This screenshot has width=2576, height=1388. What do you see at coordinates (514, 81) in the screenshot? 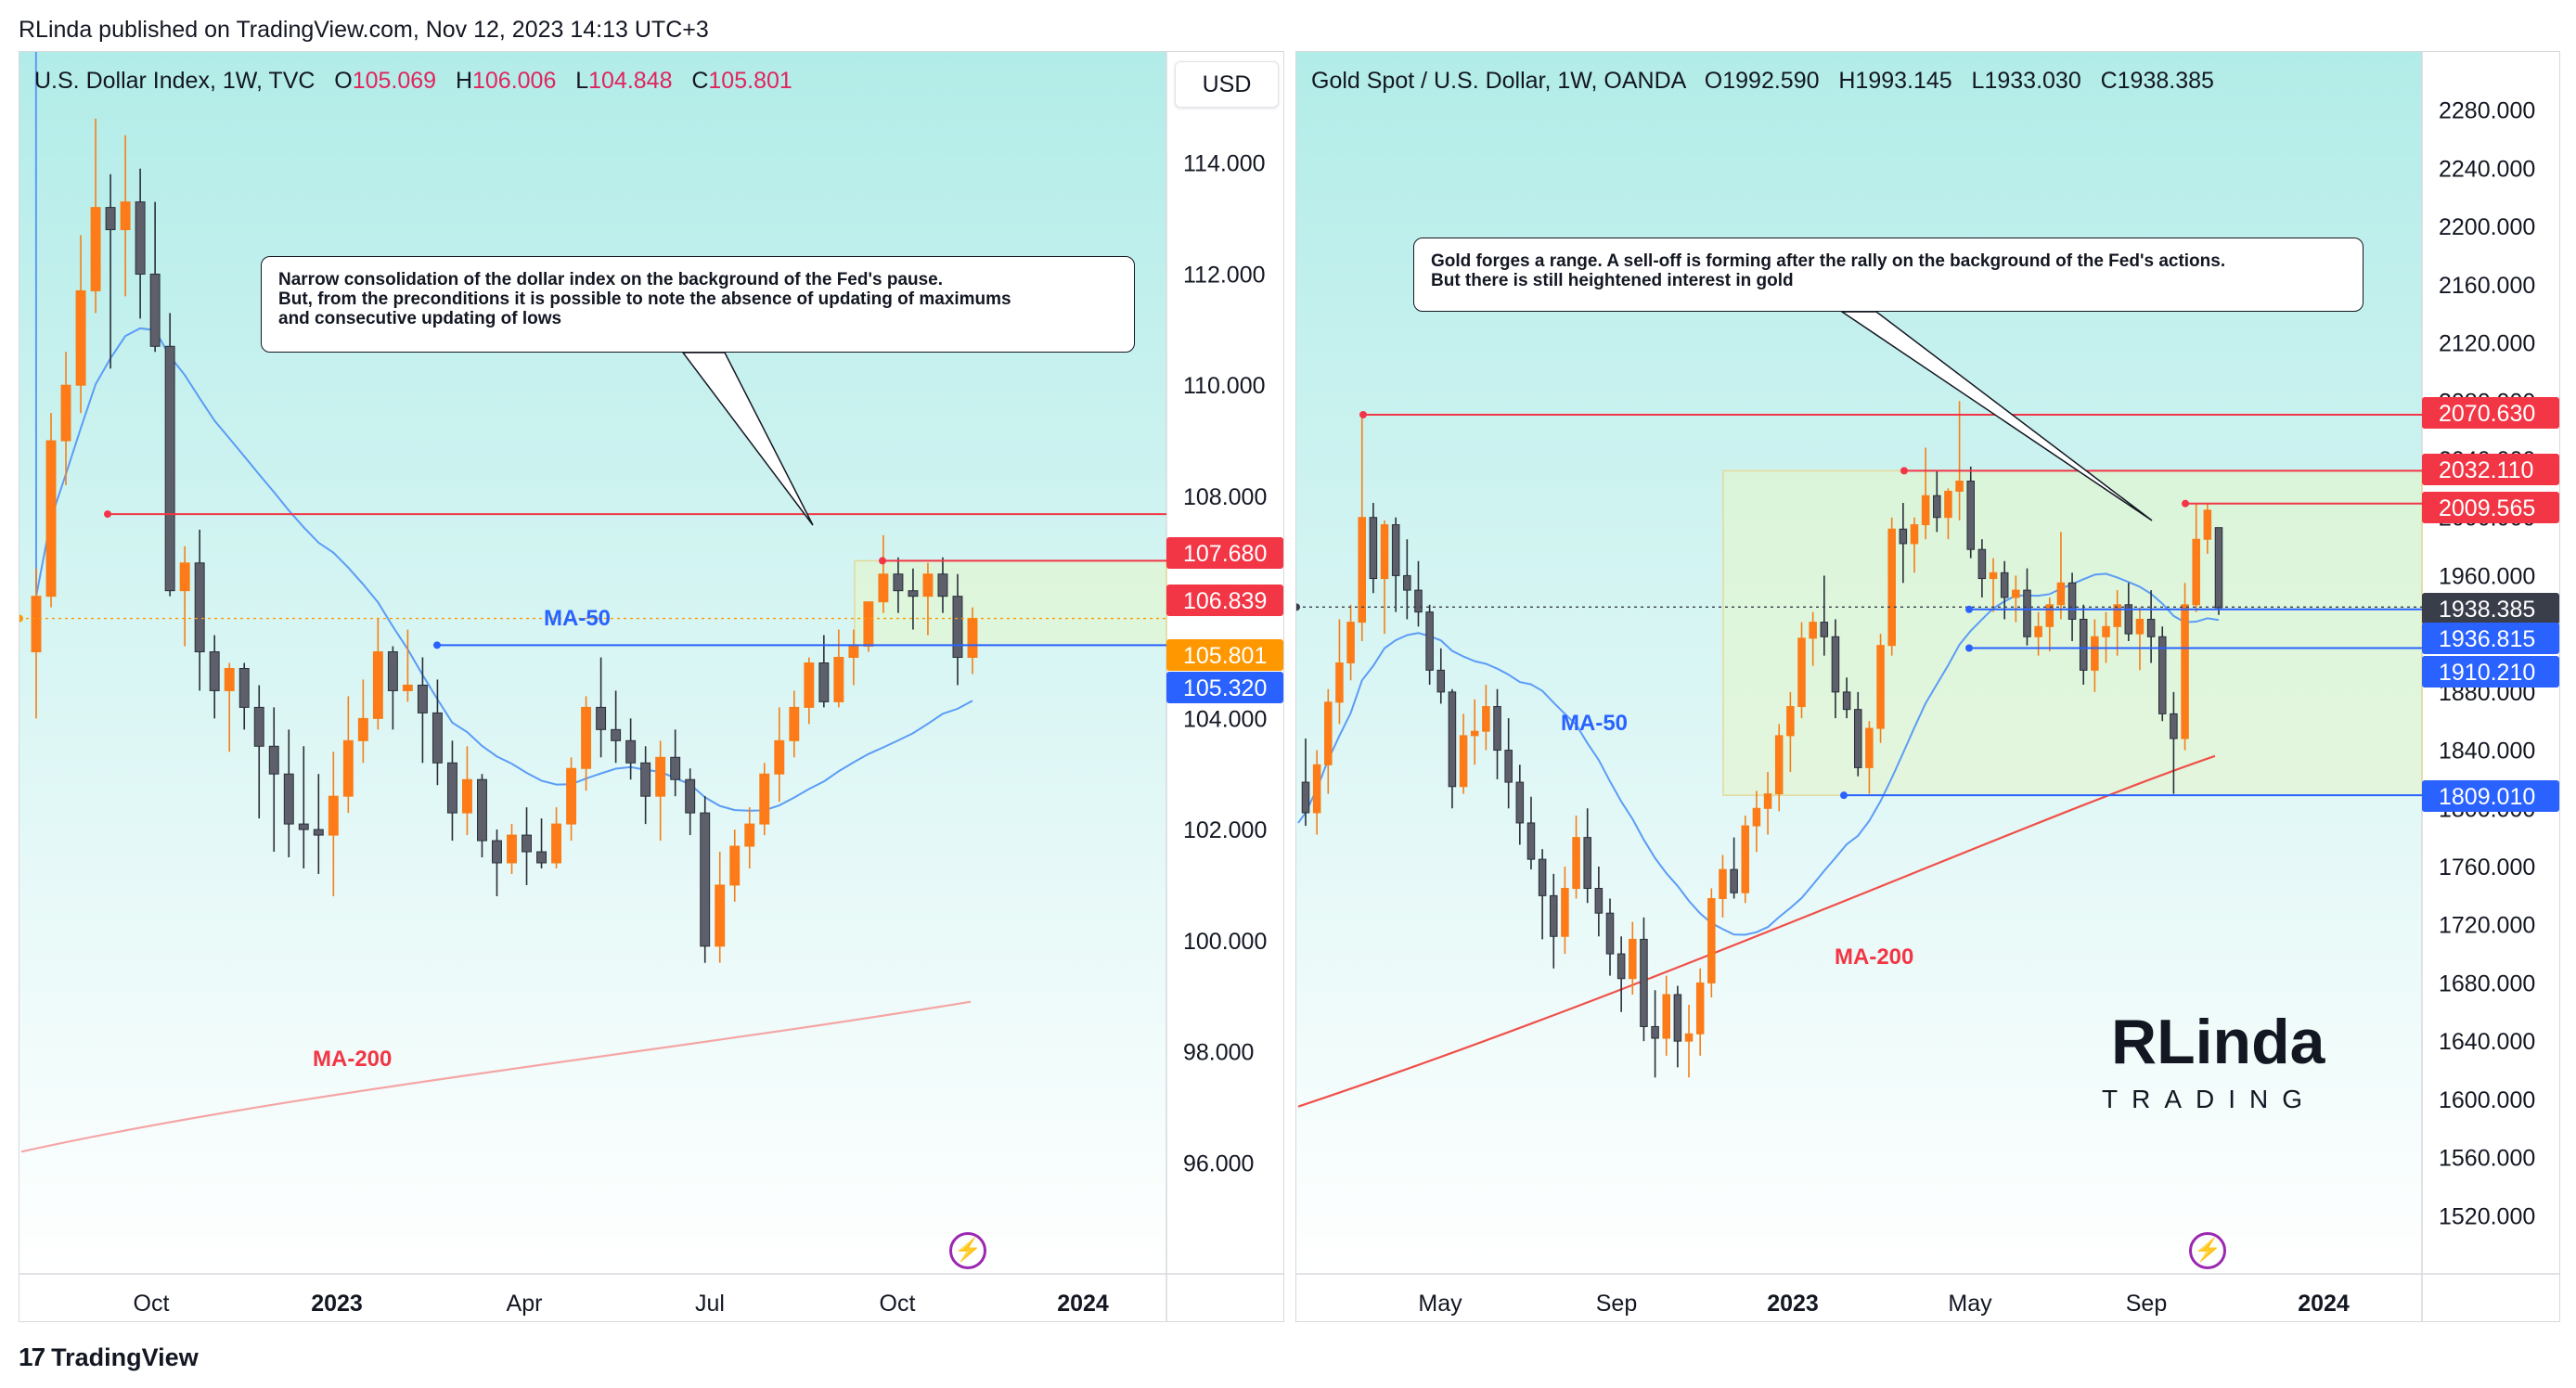
I see `dxy-high: 106.006` at bounding box center [514, 81].